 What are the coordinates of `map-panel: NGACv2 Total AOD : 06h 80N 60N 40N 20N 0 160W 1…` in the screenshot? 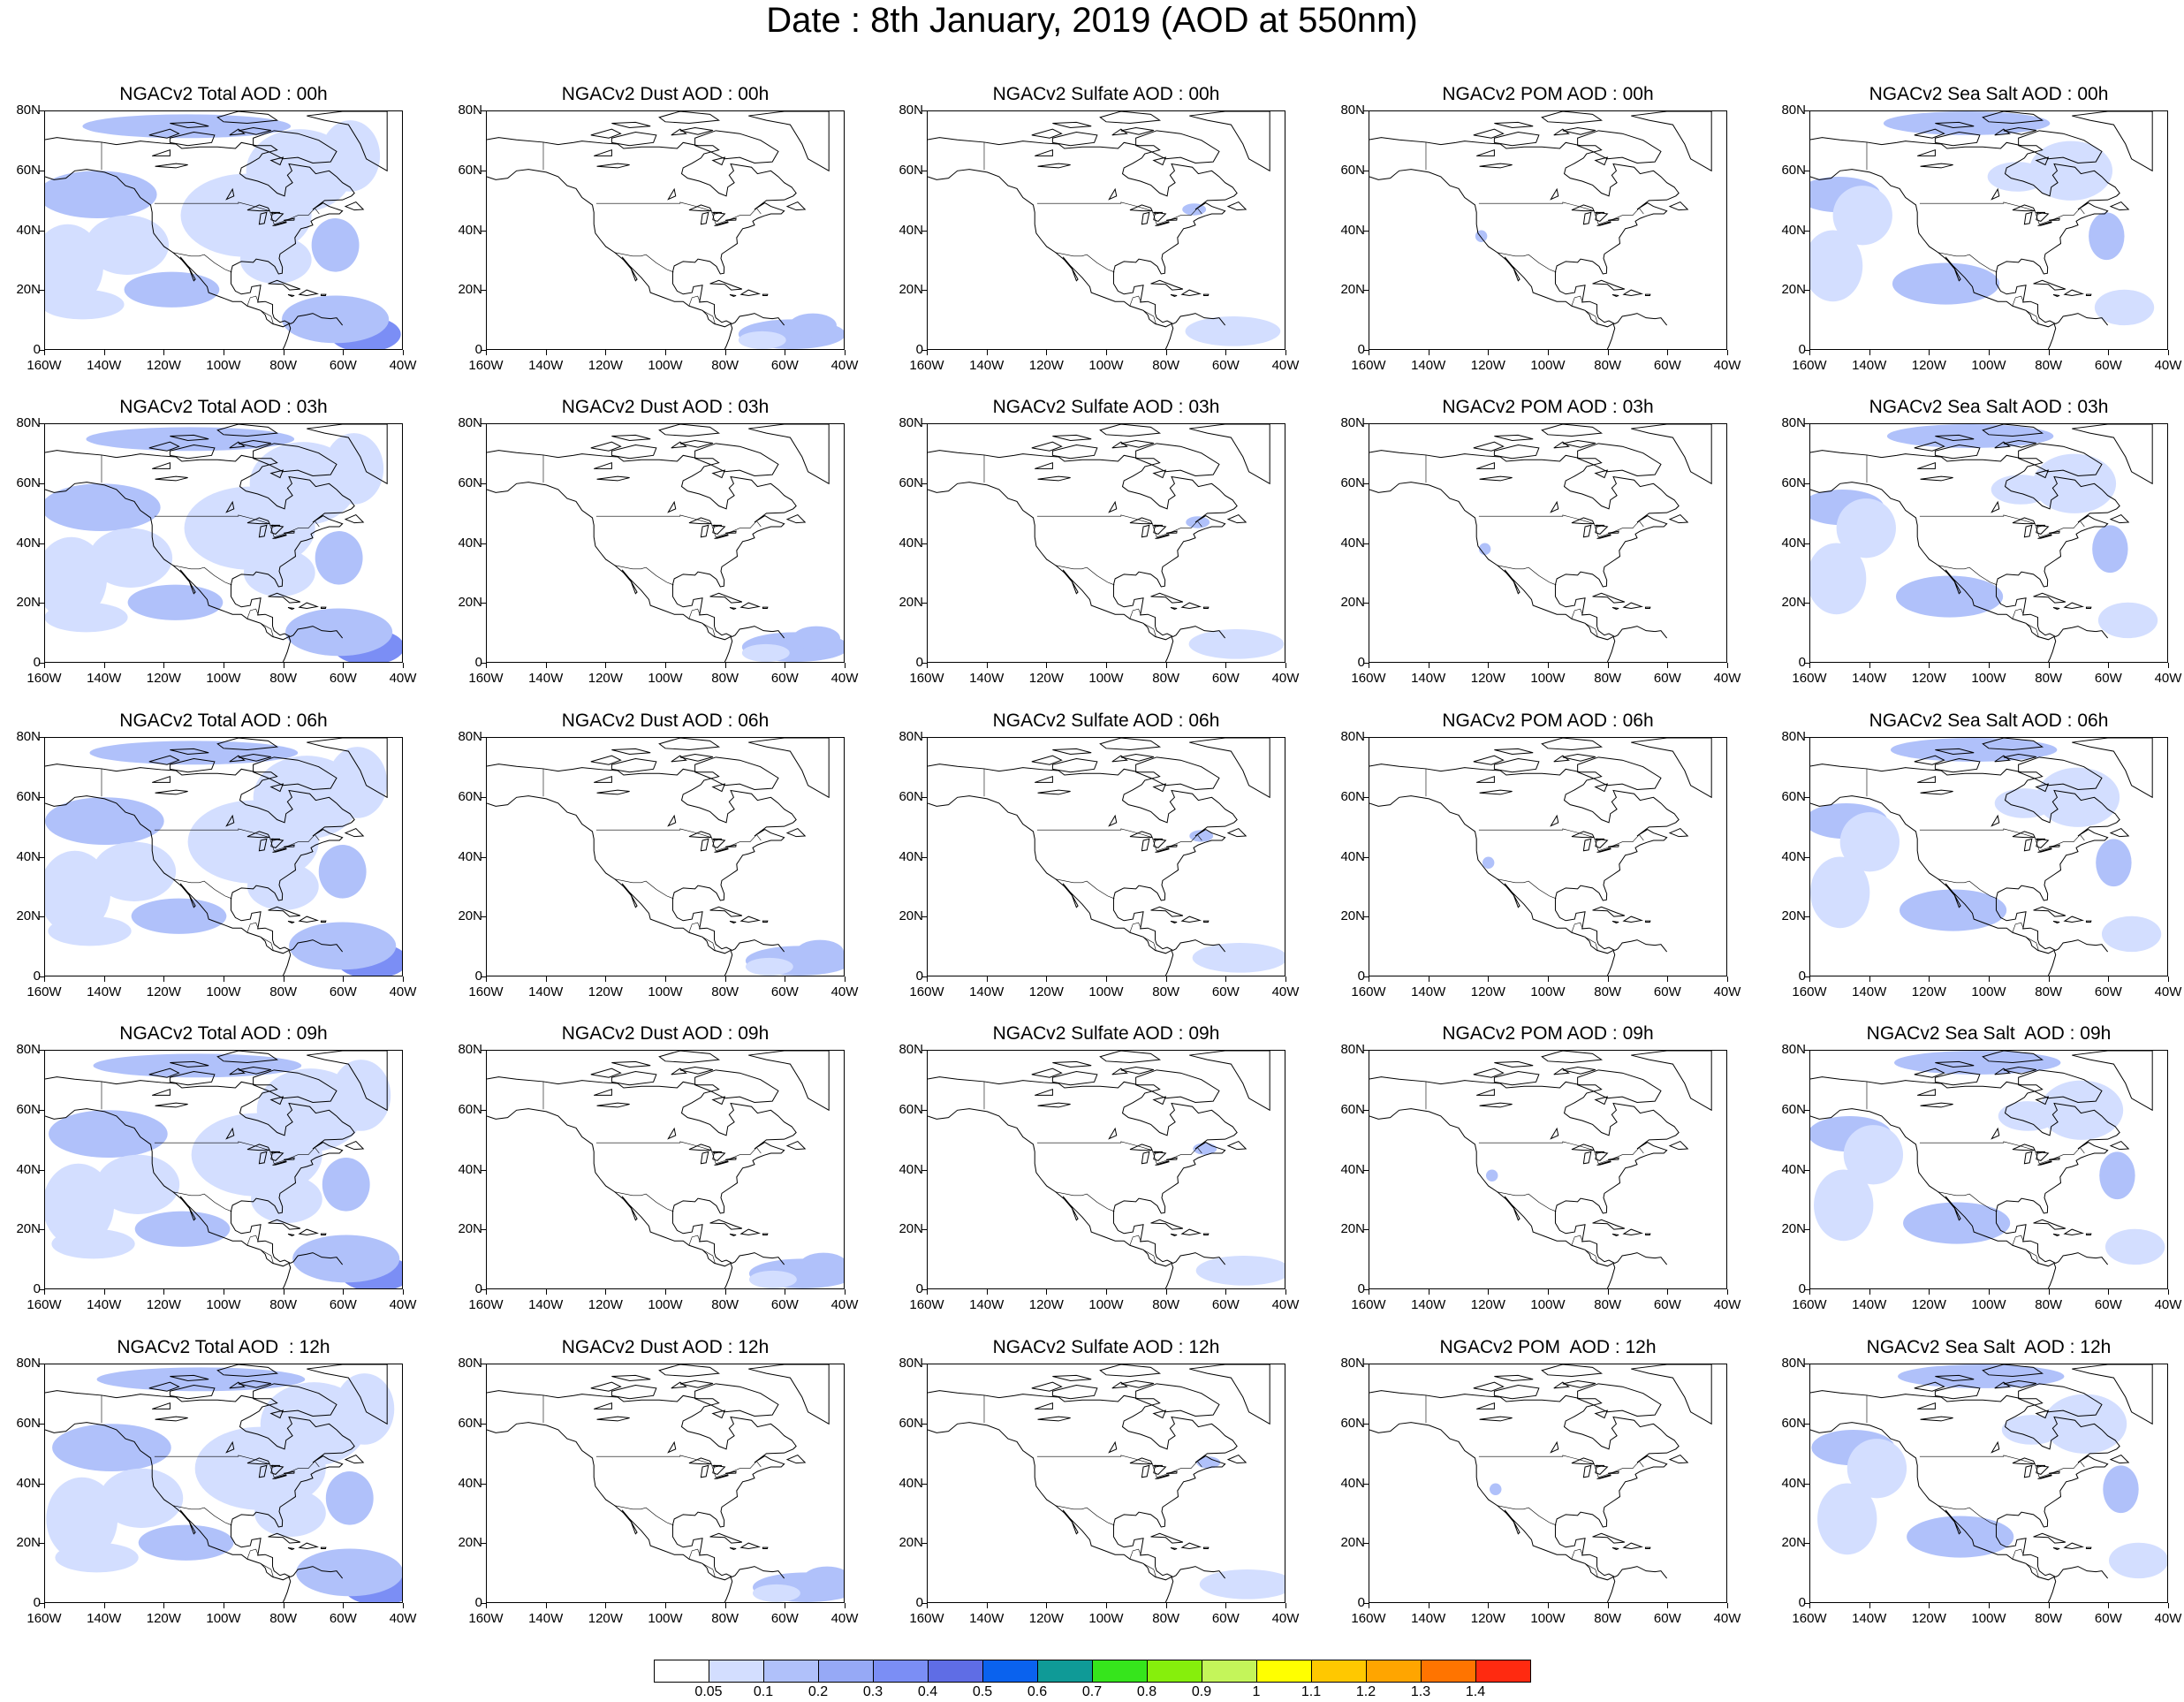 It's located at (221, 813).